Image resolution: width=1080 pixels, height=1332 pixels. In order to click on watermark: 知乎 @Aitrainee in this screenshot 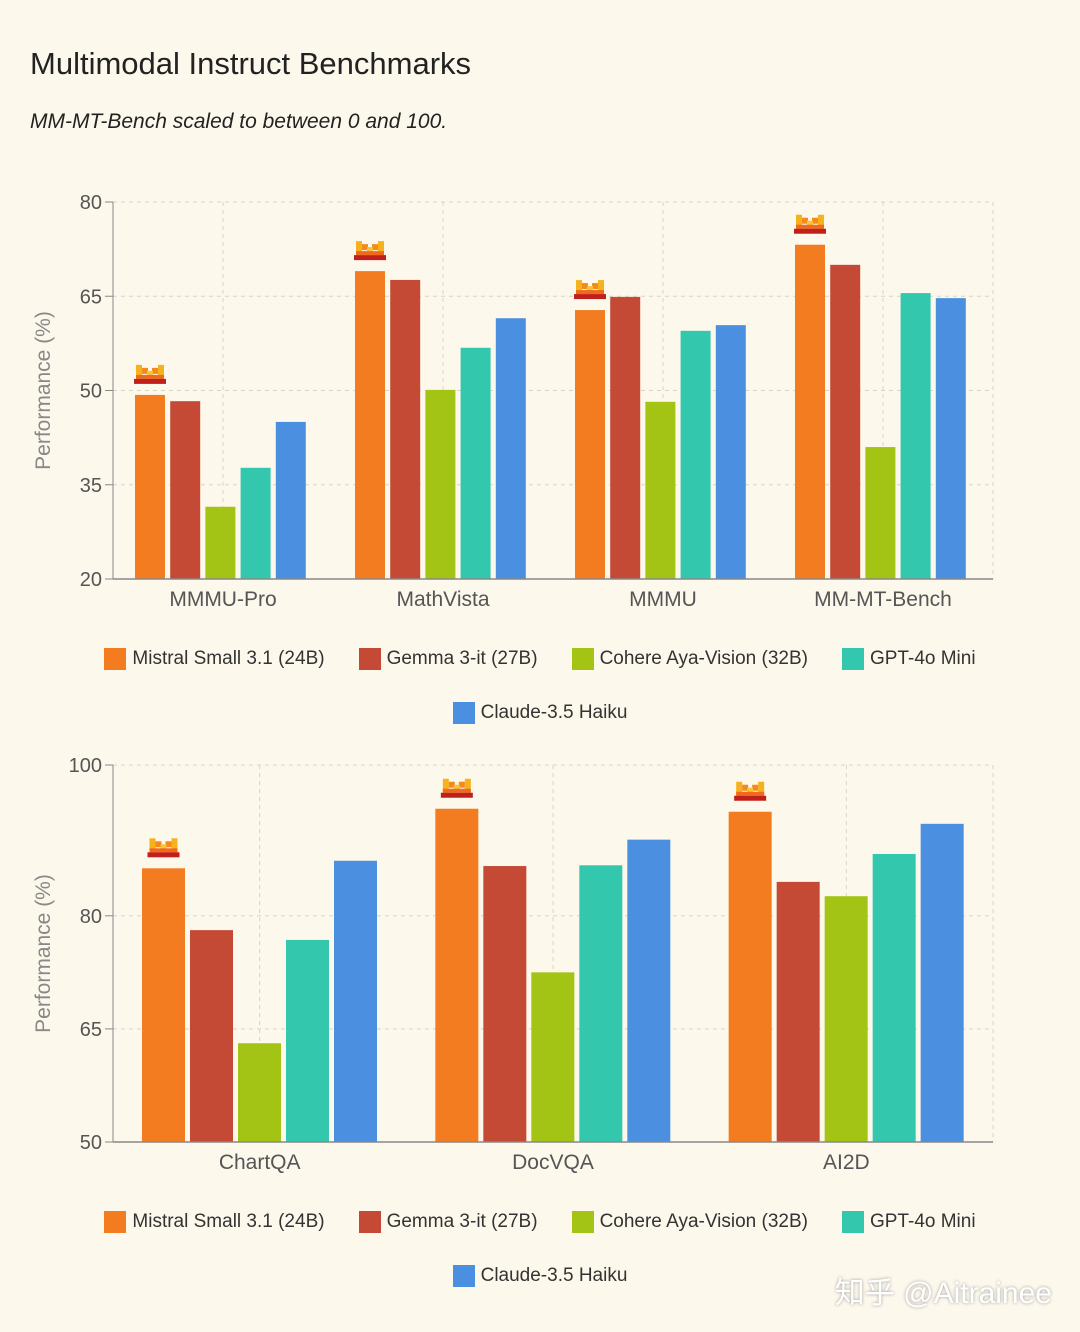, I will do `click(943, 1293)`.